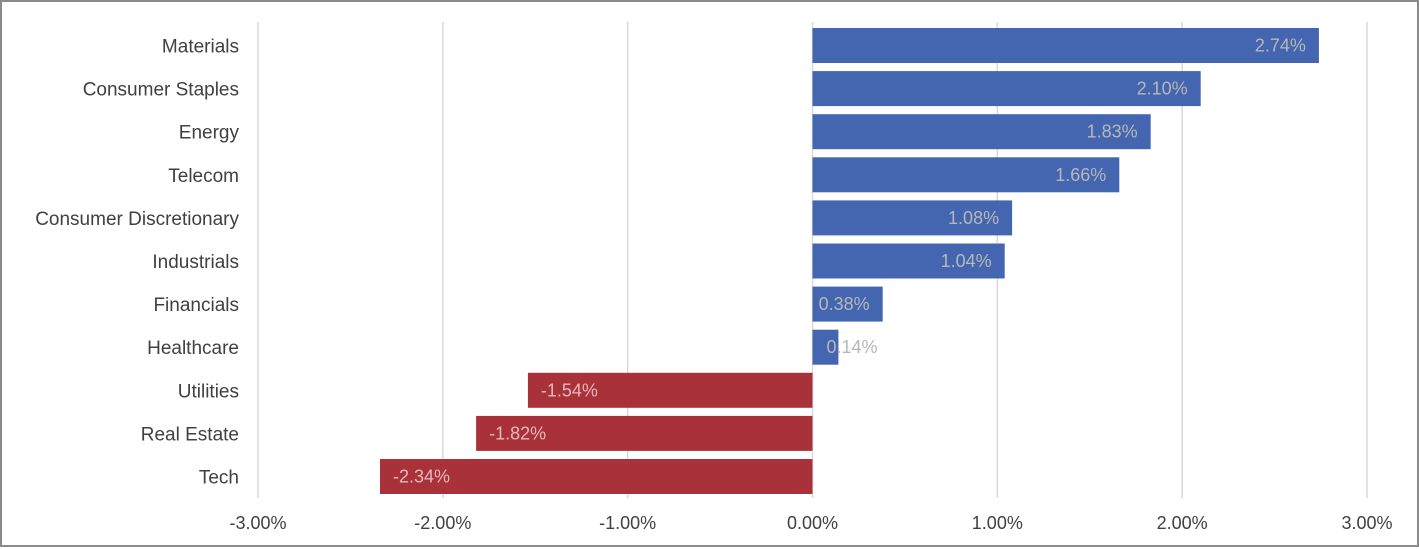 This screenshot has height=549, width=1419. What do you see at coordinates (203, 176) in the screenshot?
I see `category-label: Telecom` at bounding box center [203, 176].